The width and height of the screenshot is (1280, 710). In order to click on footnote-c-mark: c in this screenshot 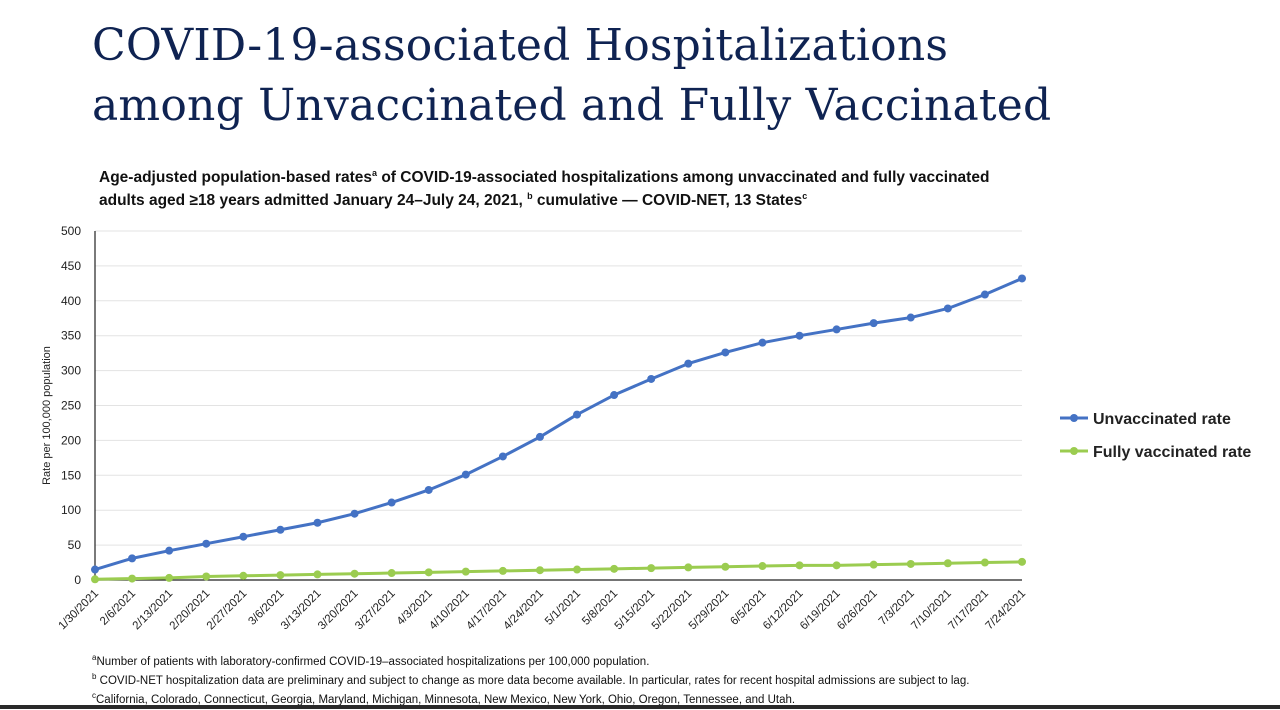, I will do `click(94, 696)`.